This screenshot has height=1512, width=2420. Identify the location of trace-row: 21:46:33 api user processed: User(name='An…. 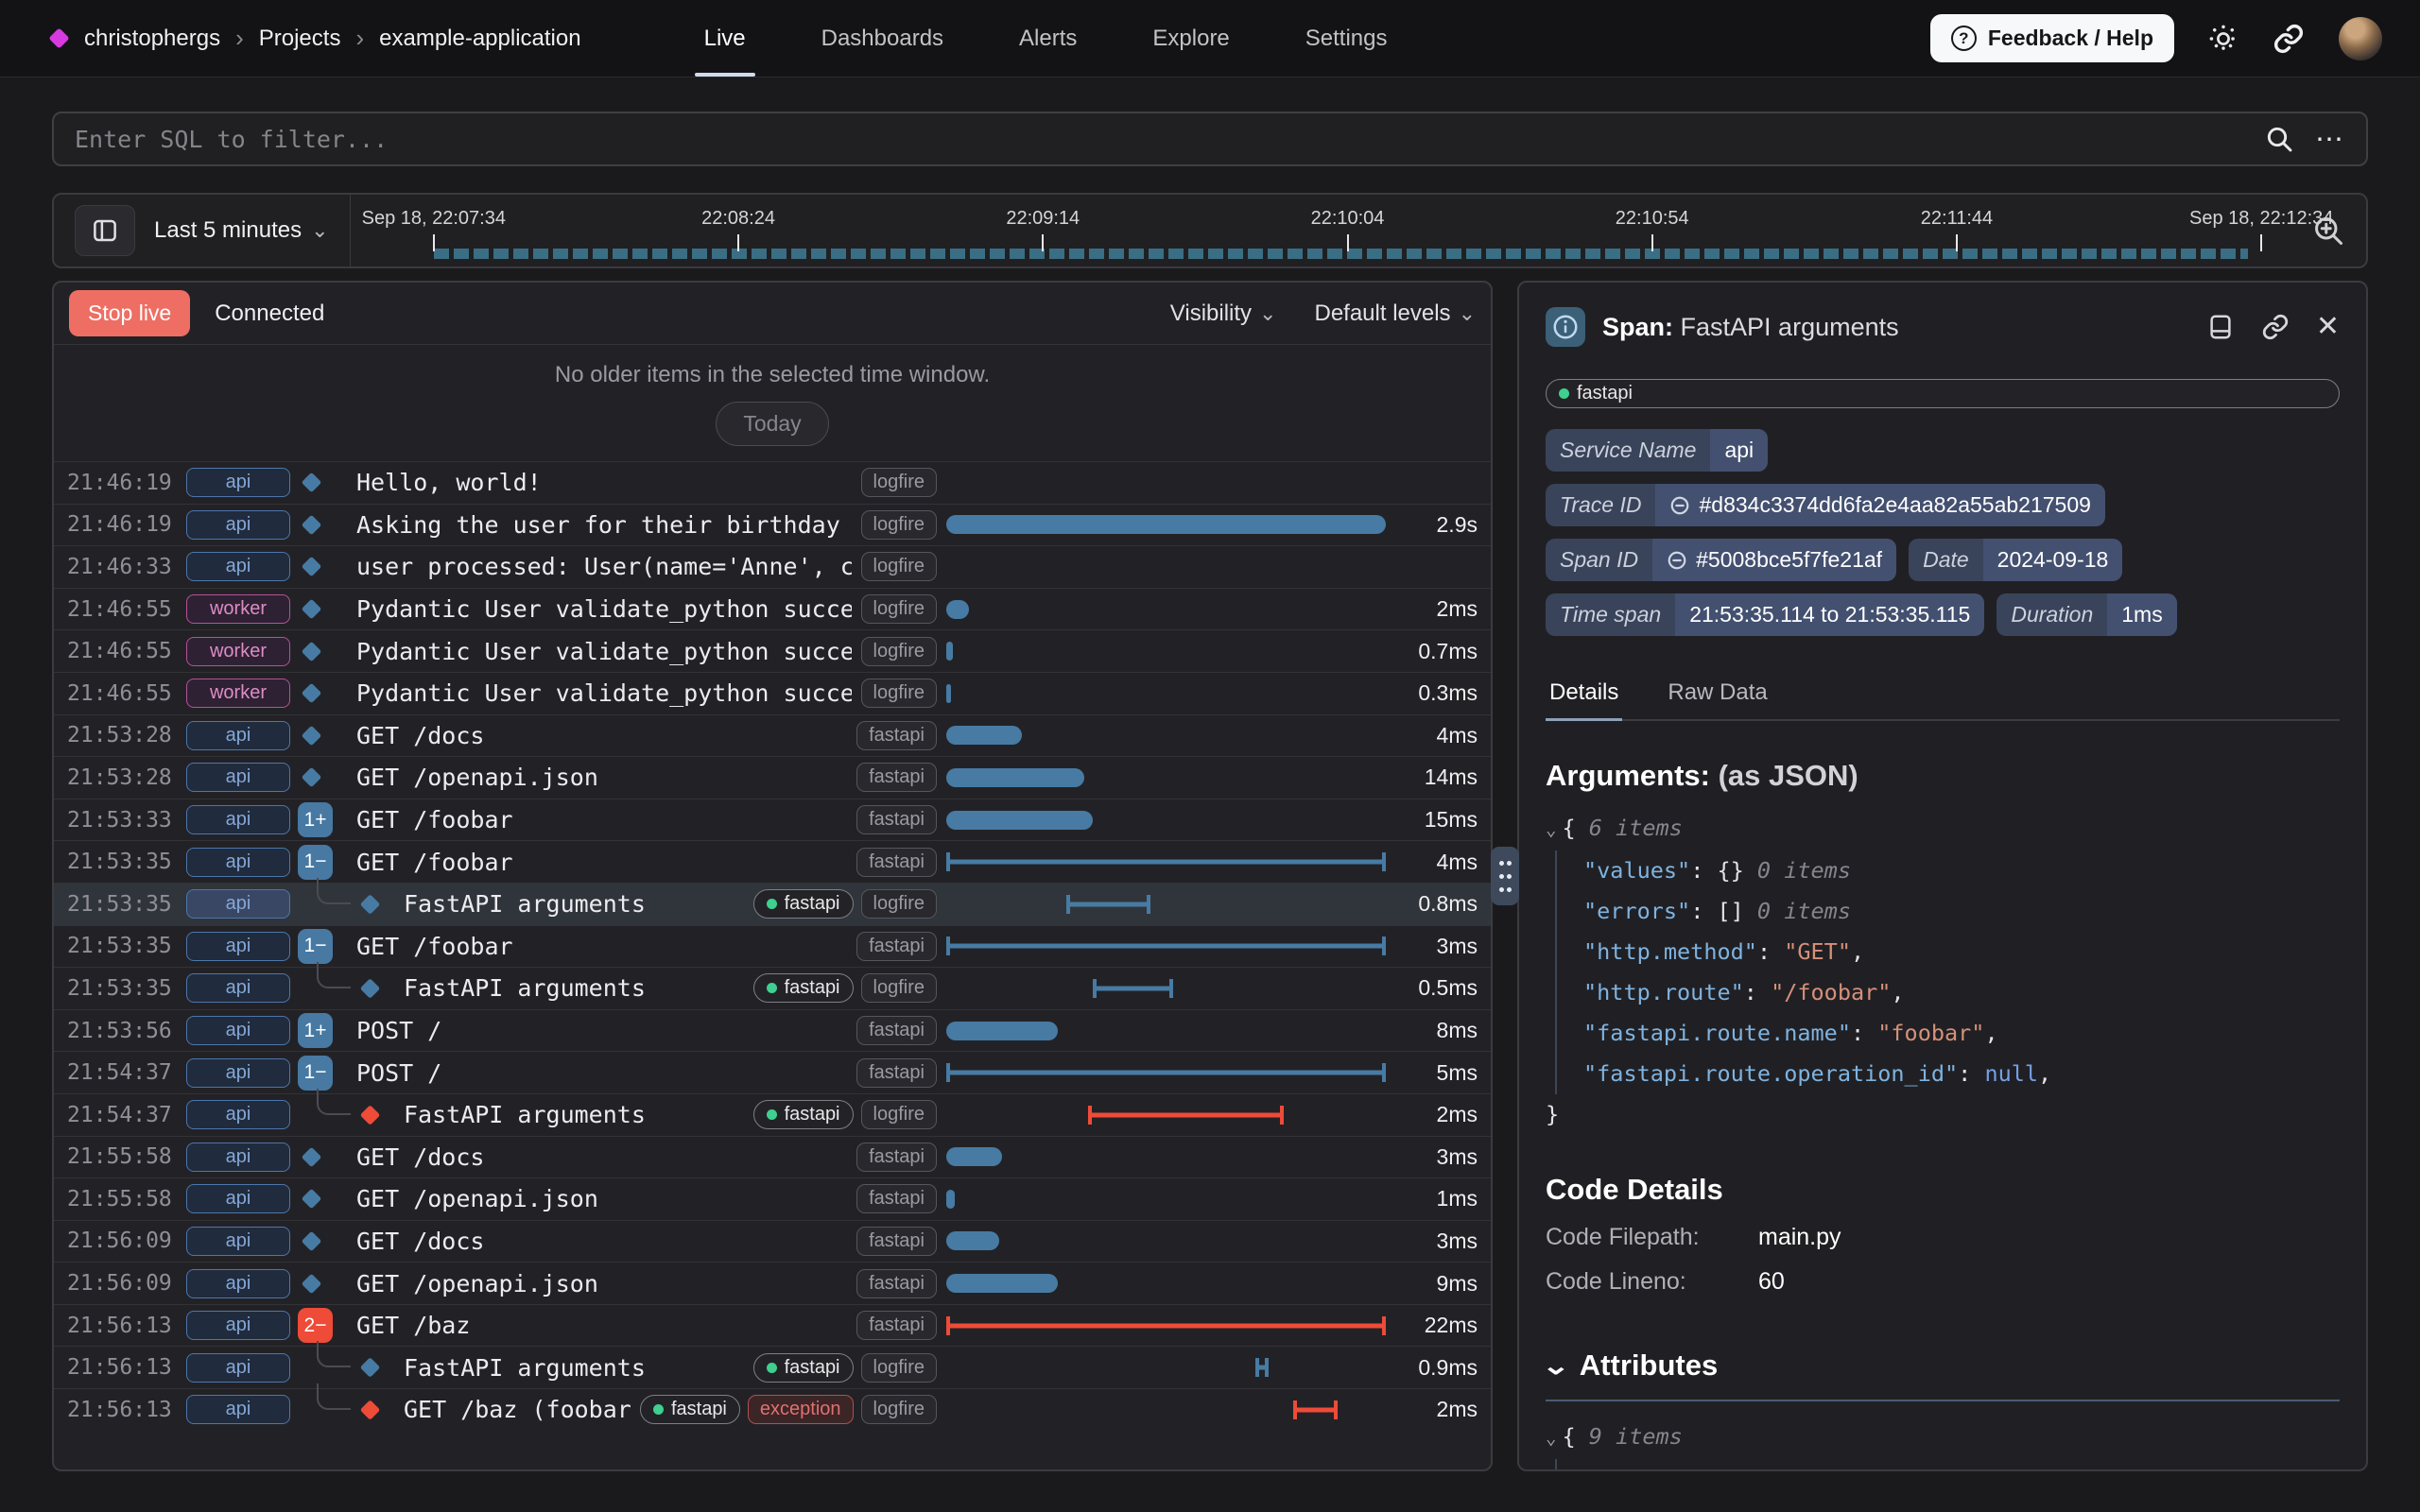
(772, 566).